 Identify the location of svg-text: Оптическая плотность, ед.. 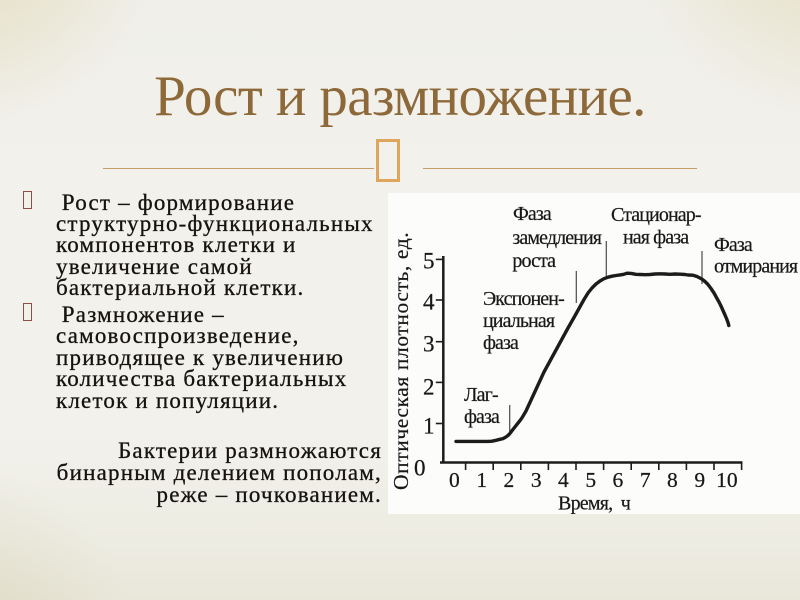
(401, 361).